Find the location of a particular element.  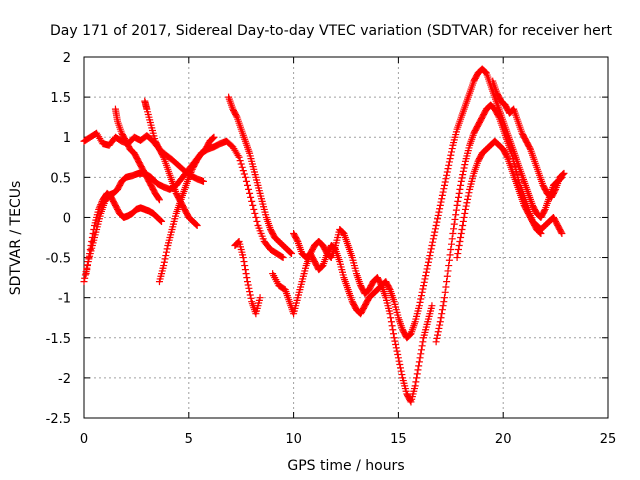

y-tick-label: -2 is located at coordinates (64, 379).